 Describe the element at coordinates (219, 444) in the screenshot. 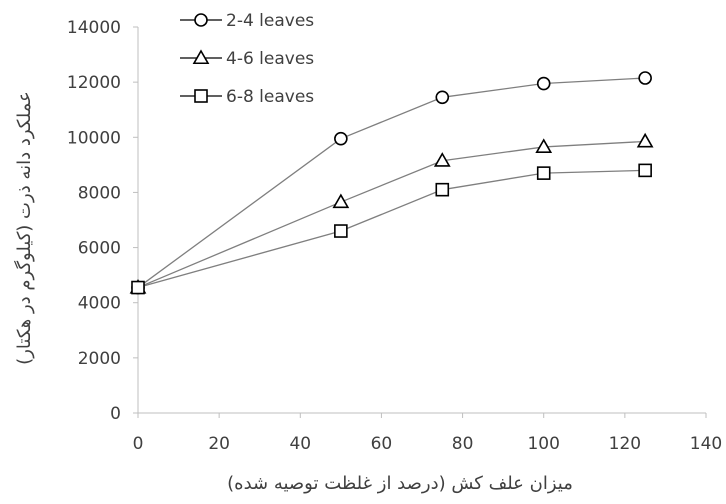

I see `x-tick-label: 20` at that location.